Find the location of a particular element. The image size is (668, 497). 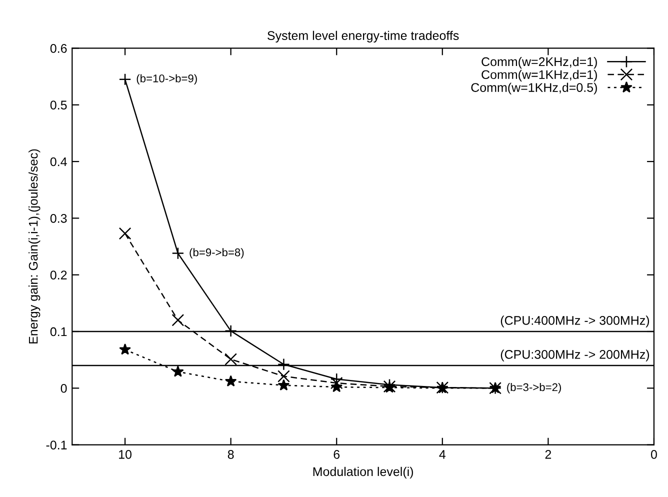

y-tick-label: 0.2 is located at coordinates (58, 275).